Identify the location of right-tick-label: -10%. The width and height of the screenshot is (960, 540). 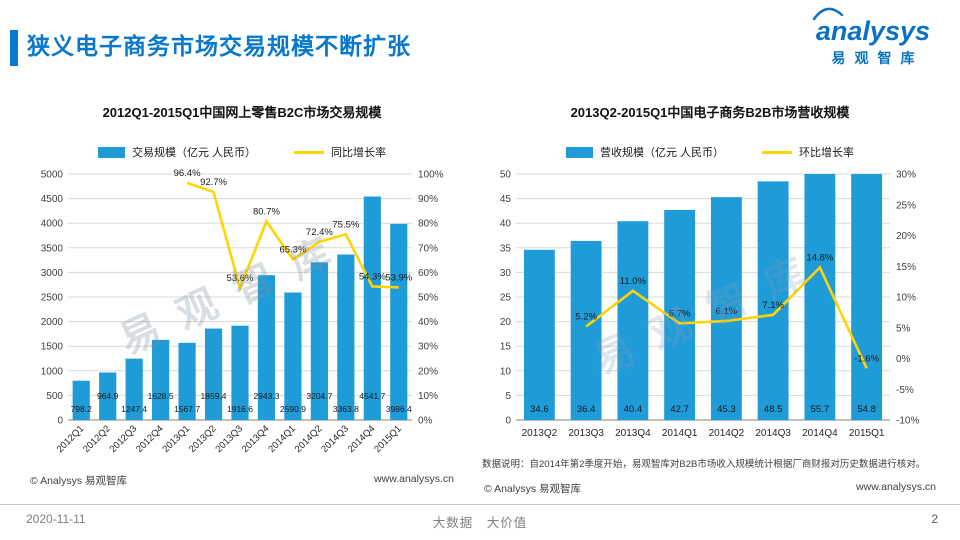
(907, 421).